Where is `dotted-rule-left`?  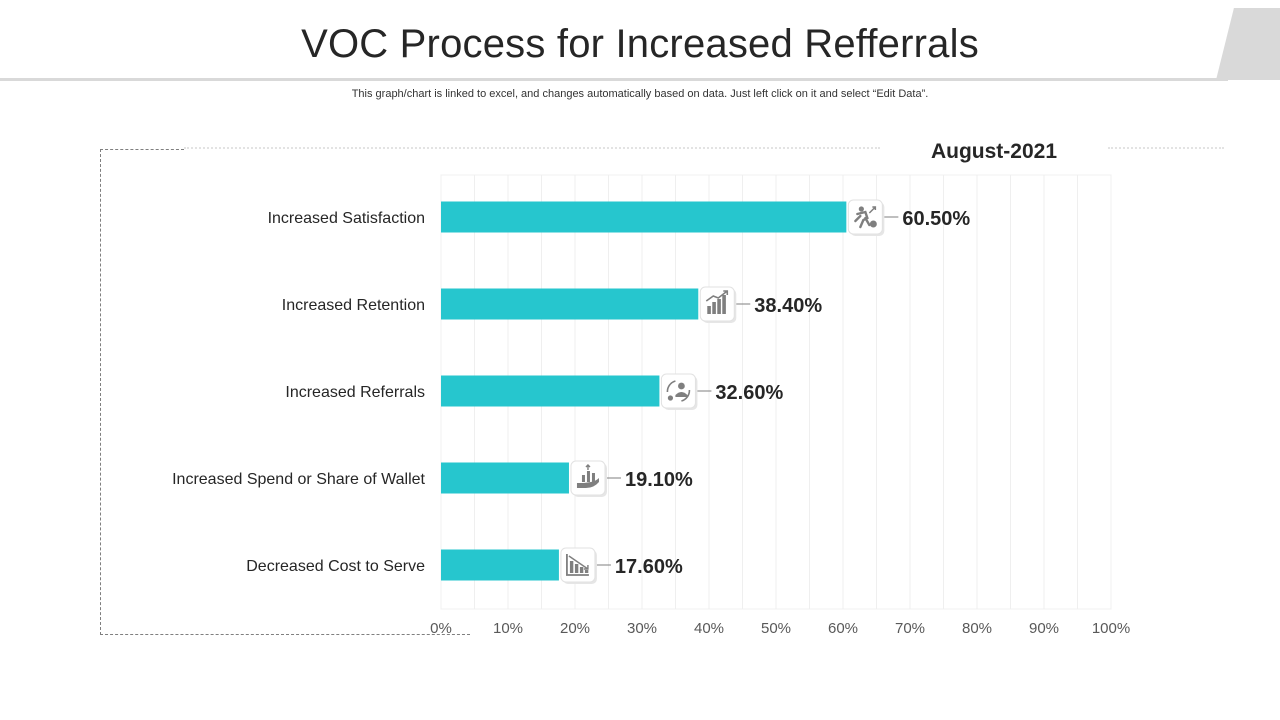 dotted-rule-left is located at coordinates (532, 148).